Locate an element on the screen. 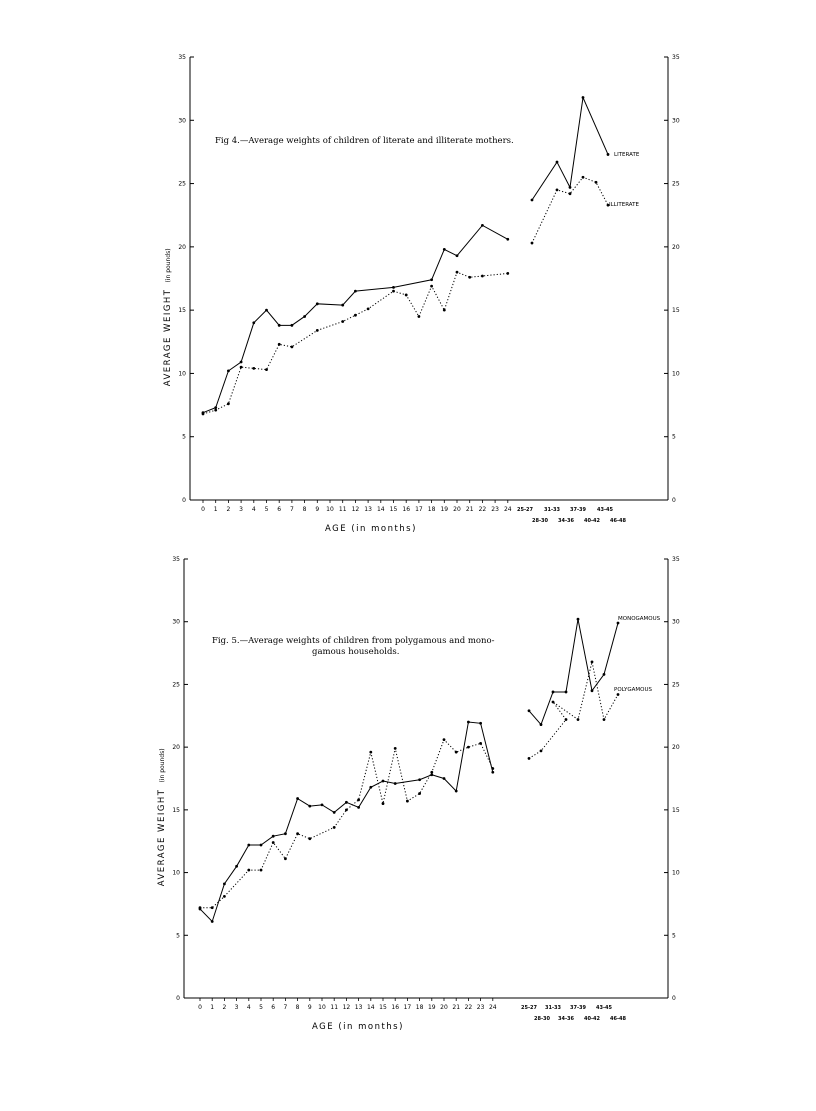 The image size is (816, 1111). series-line-polygamous-monthly is located at coordinates (347, 823).